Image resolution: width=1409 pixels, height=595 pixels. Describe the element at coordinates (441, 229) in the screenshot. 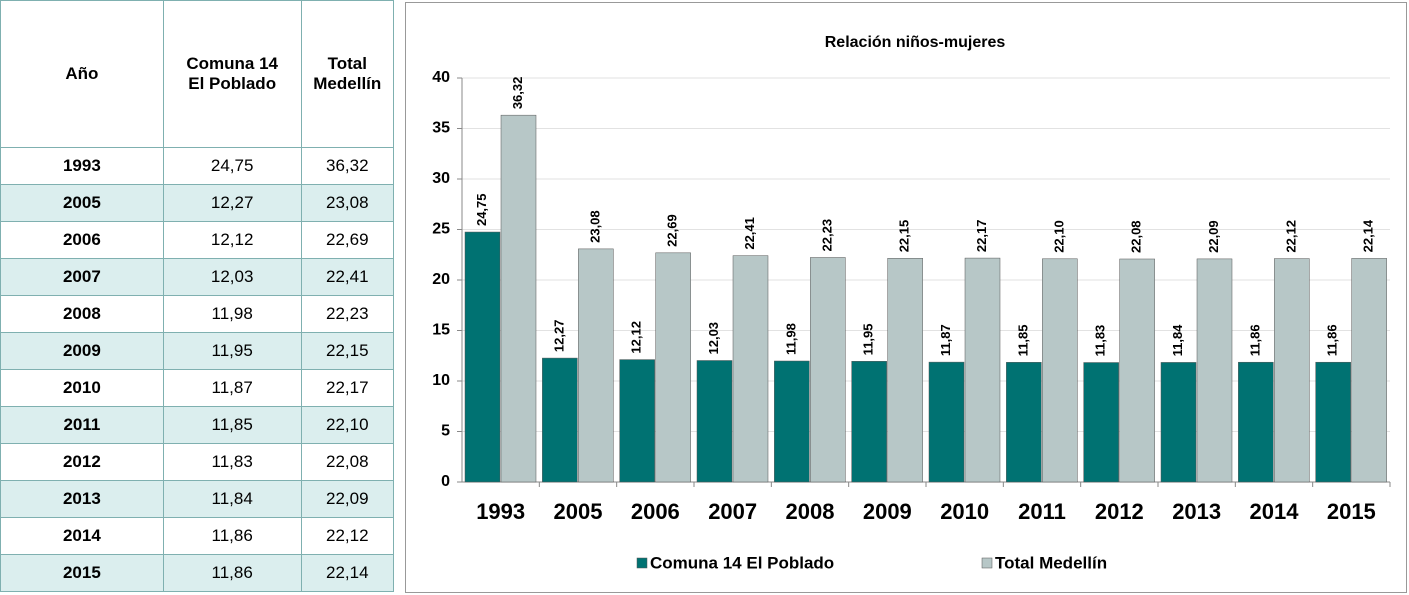

I see `y-tick-label: 25` at that location.